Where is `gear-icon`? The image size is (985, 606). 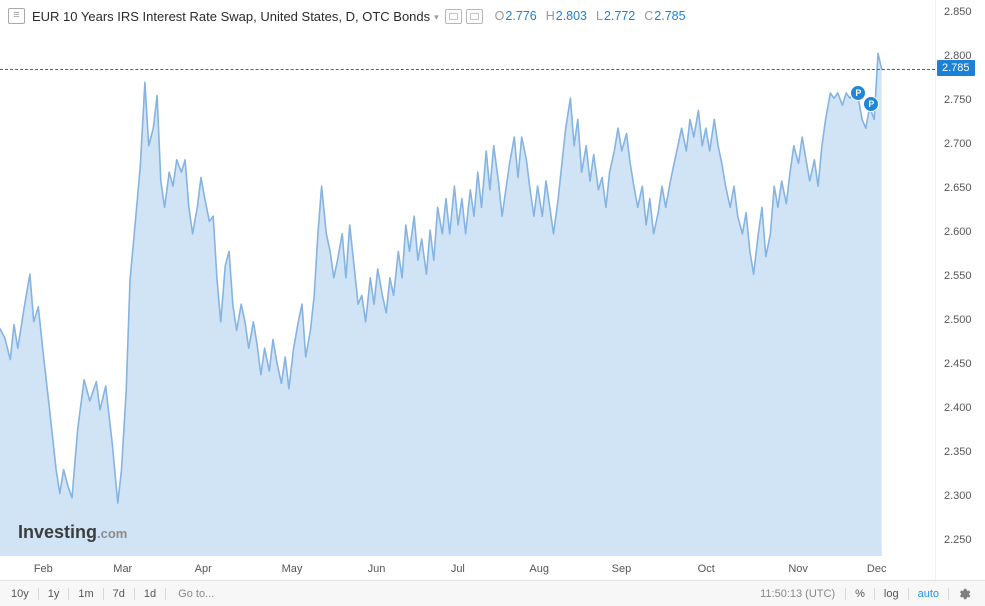 gear-icon is located at coordinates (964, 594).